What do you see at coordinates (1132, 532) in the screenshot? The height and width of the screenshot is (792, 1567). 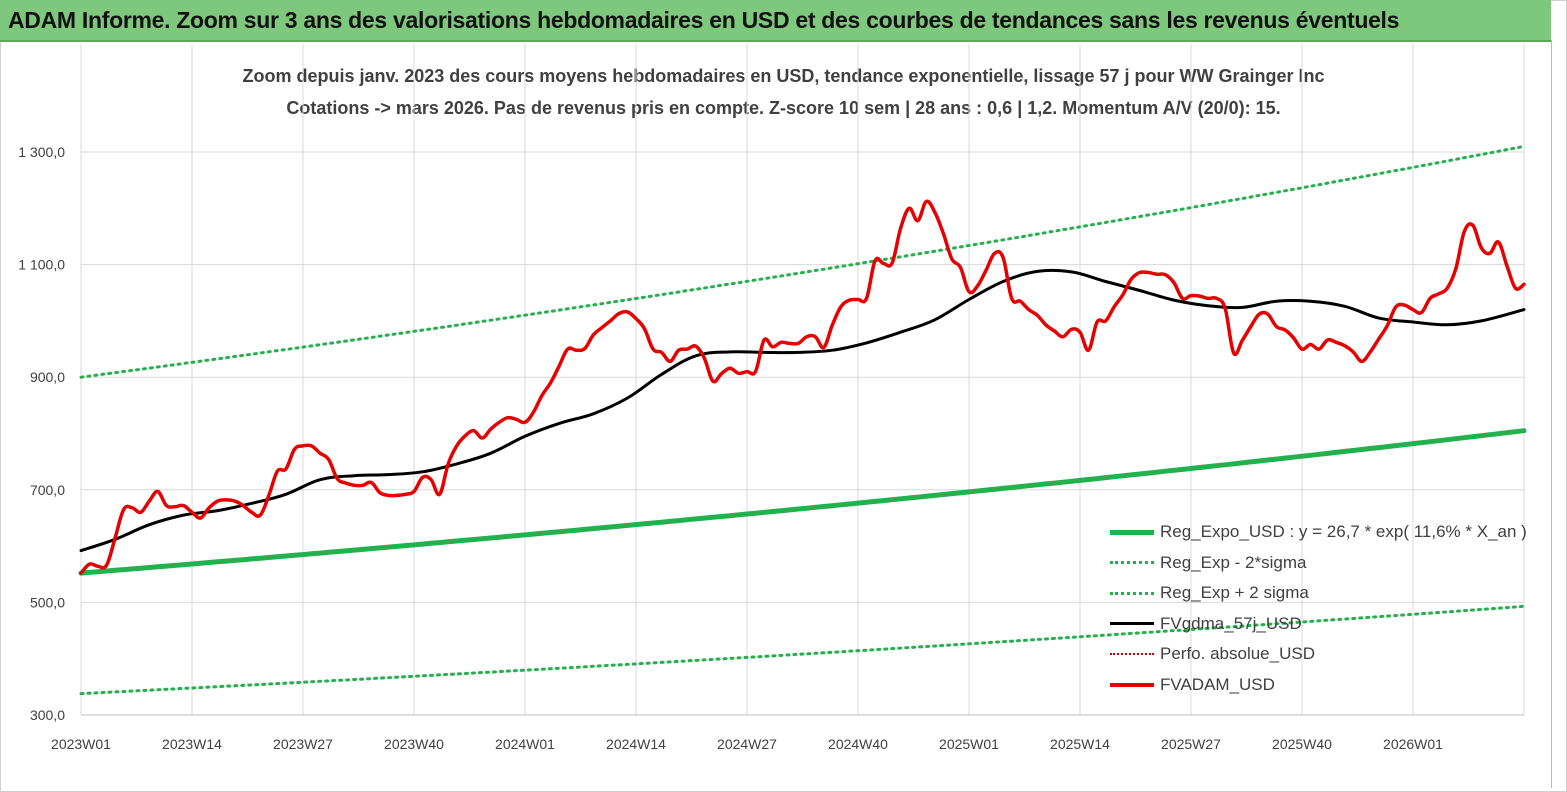 I see `legend-swatch-expo` at bounding box center [1132, 532].